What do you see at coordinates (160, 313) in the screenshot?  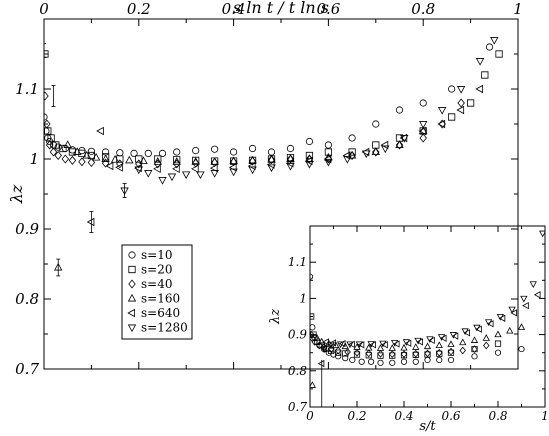 I see `legend-label: s=640` at bounding box center [160, 313].